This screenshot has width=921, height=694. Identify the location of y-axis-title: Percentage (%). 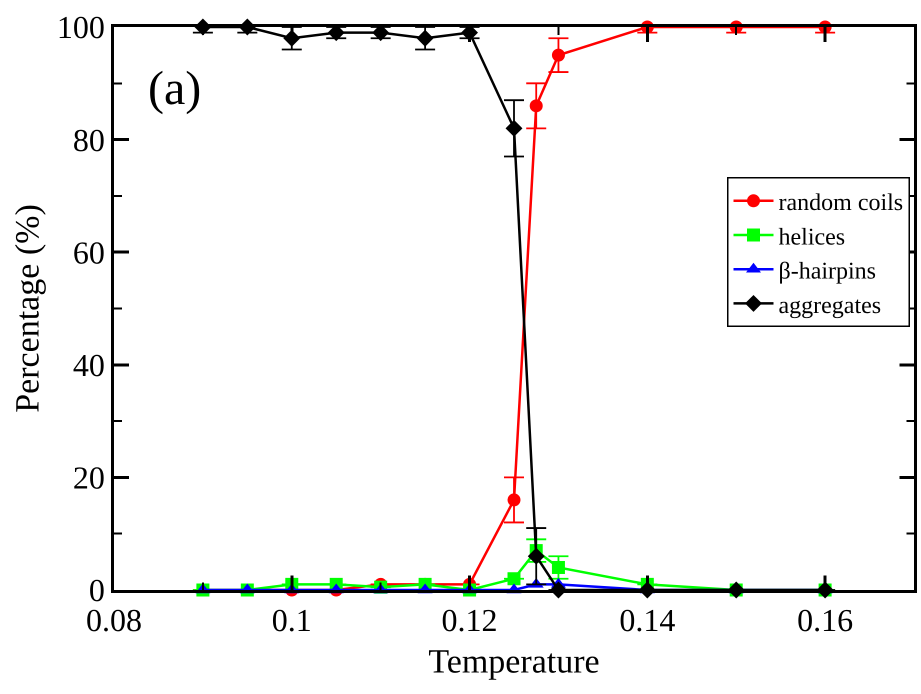
(27, 308).